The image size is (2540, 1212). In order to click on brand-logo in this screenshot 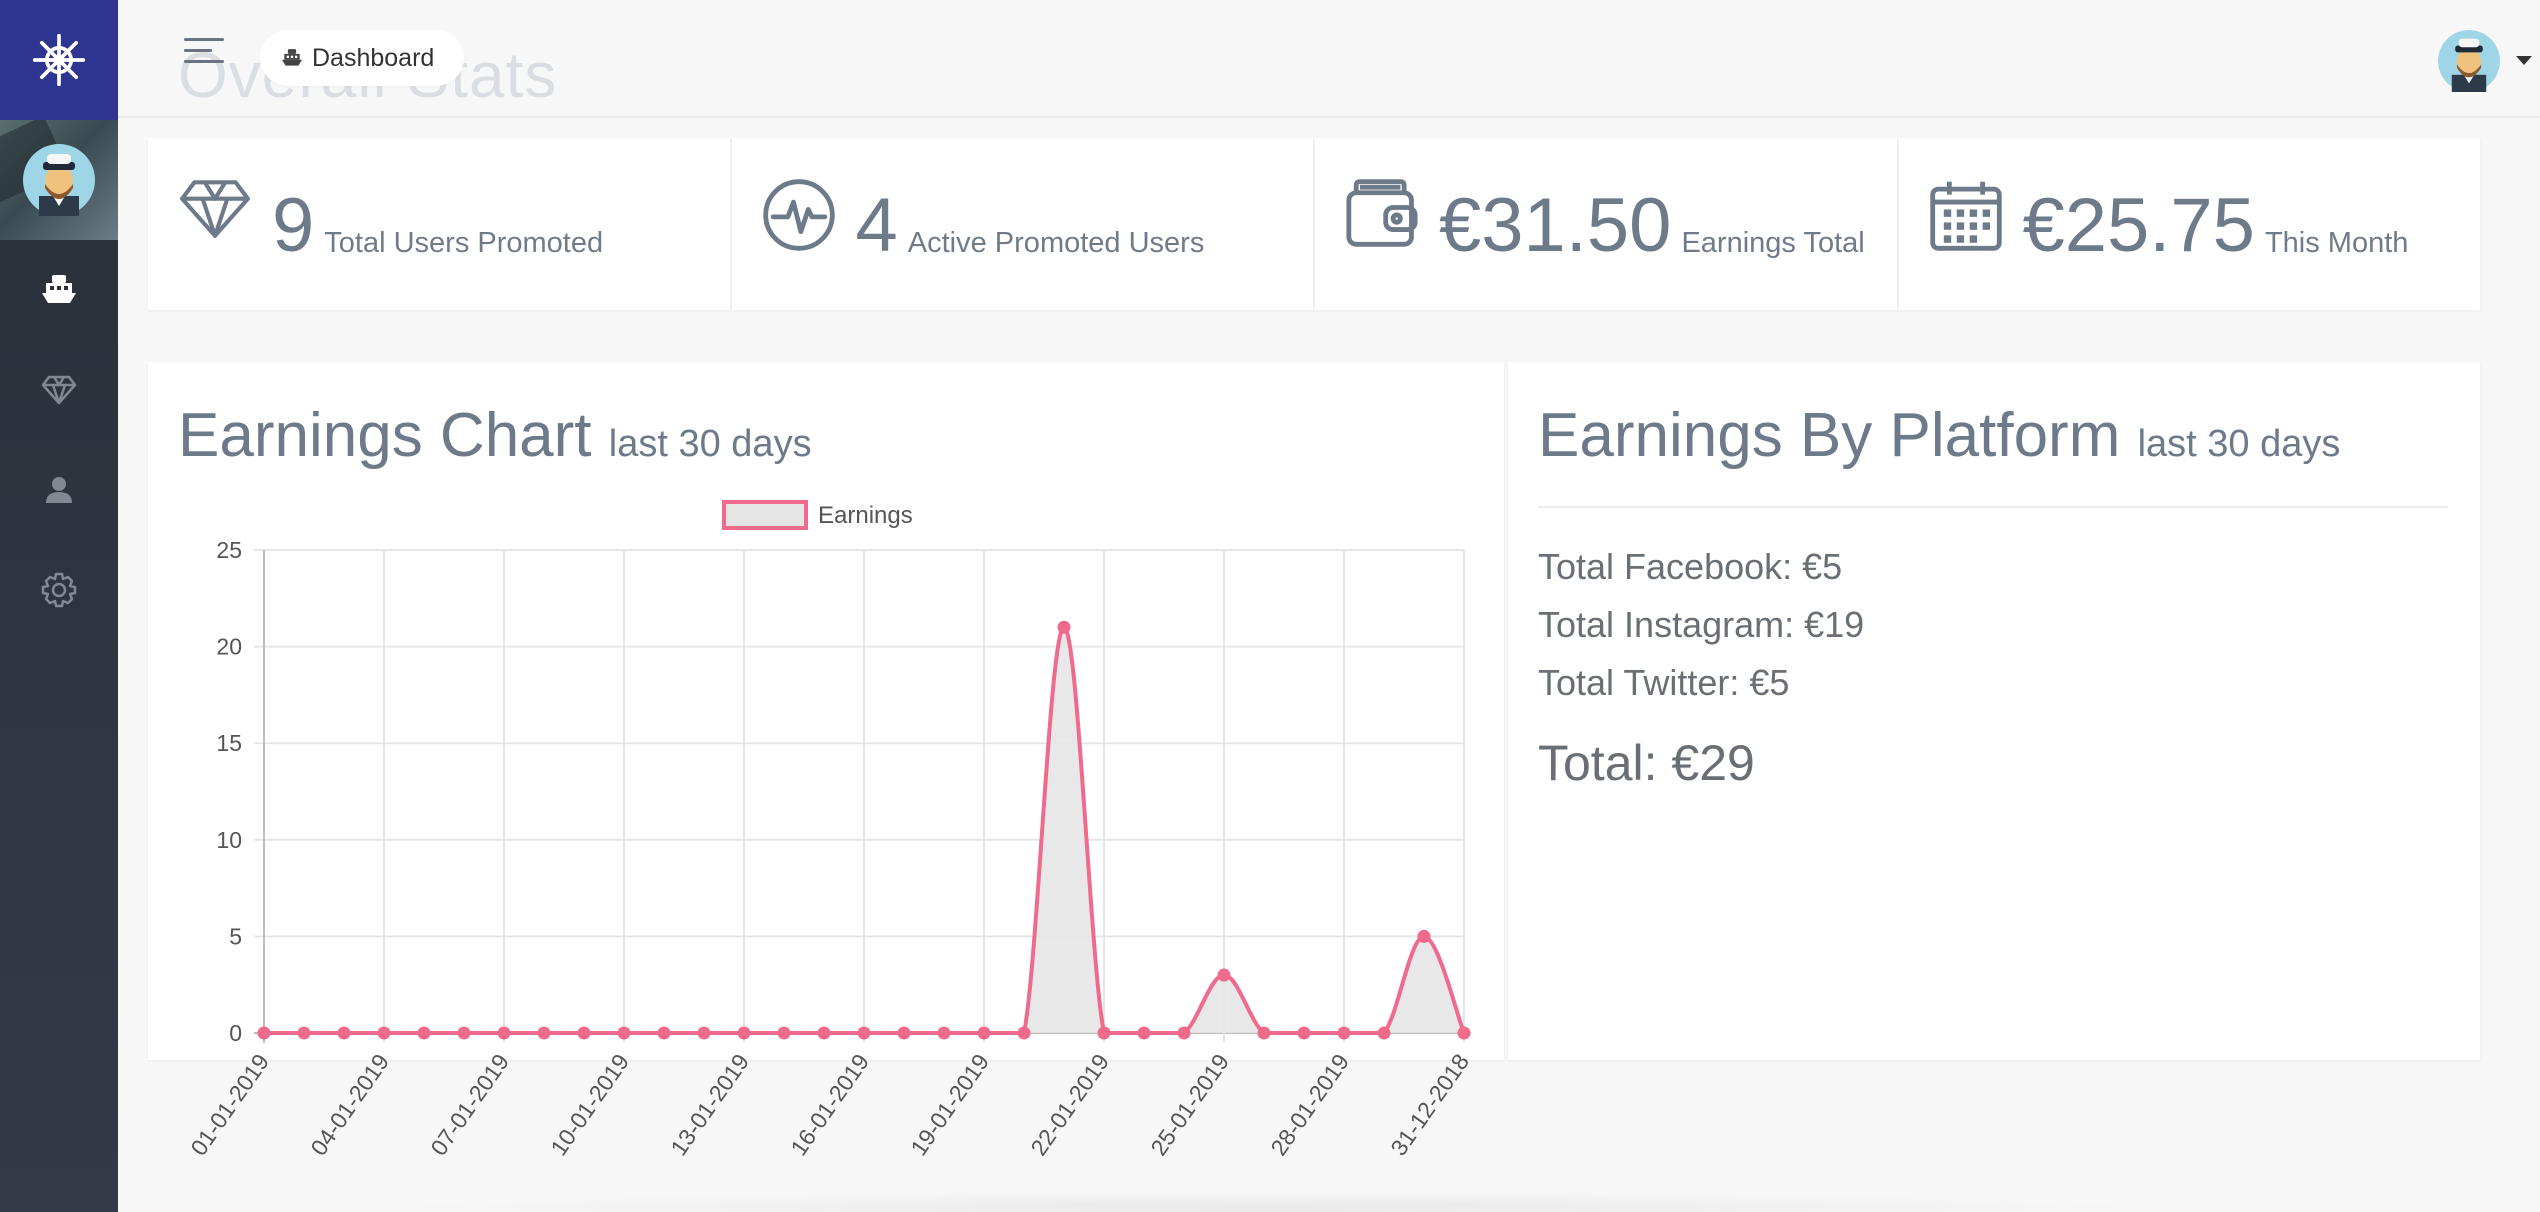, I will do `click(59, 60)`.